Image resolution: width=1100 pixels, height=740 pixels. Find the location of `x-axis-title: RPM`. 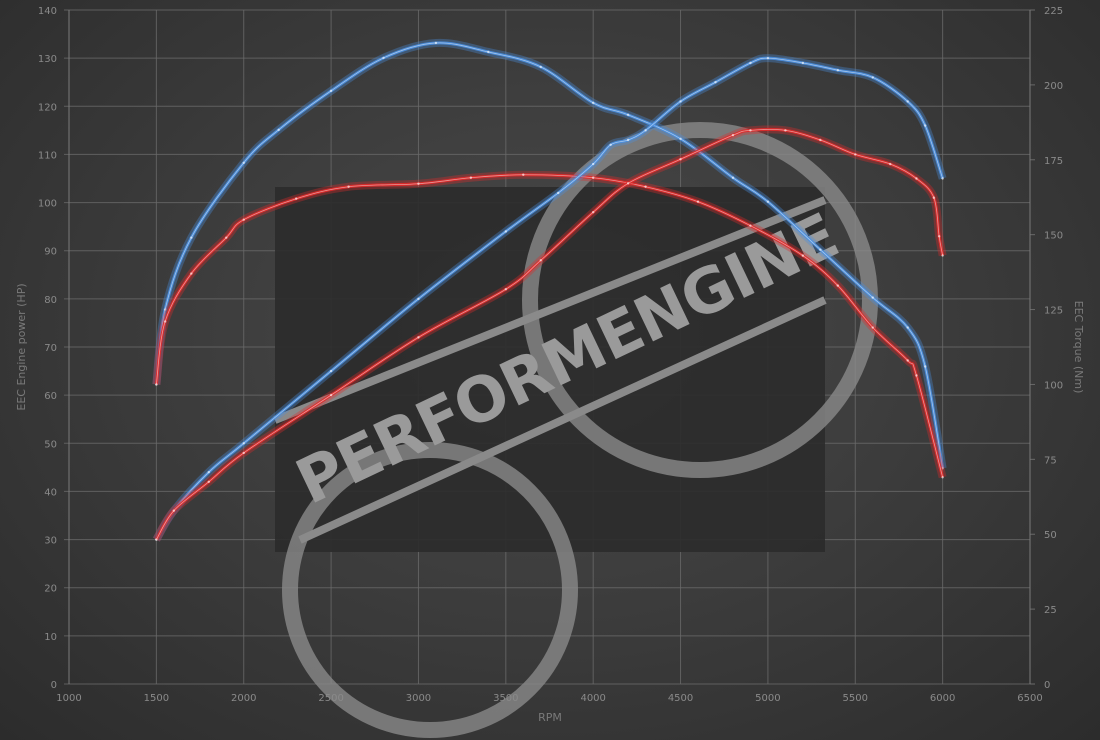

x-axis-title: RPM is located at coordinates (550, 717).